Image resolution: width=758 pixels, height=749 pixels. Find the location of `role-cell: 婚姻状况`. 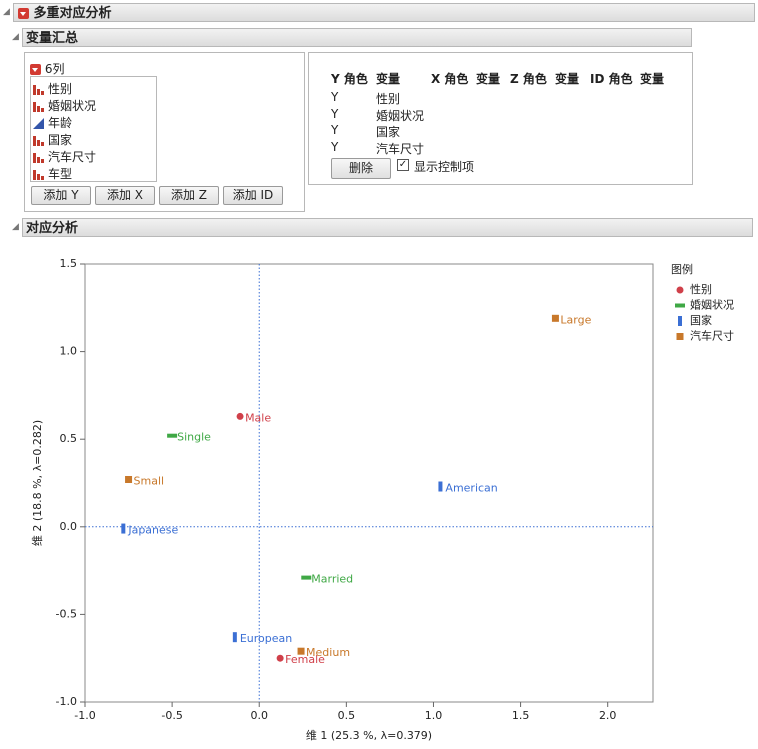

role-cell: 婚姻状况 is located at coordinates (400, 115).